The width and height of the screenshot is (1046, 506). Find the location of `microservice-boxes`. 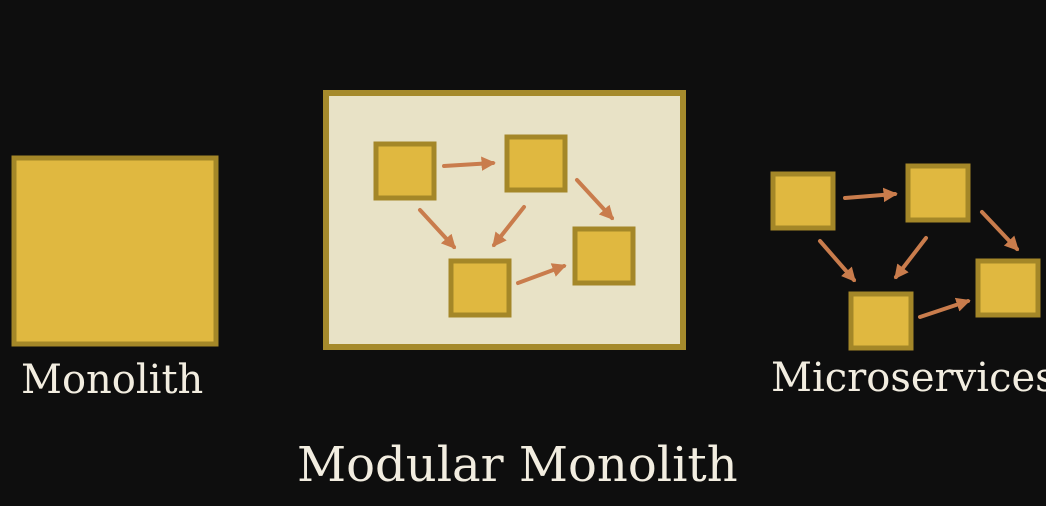

microservice-boxes is located at coordinates (905, 257).